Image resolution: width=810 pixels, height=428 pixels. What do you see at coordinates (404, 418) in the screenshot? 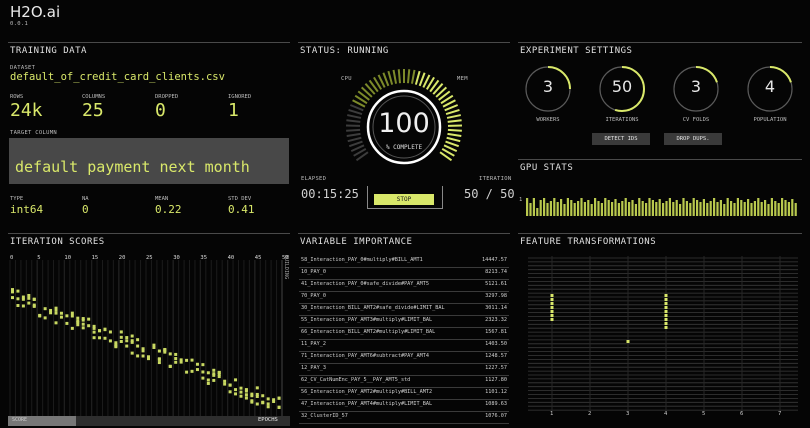
I see `table-row: 32_ClusterID_57 1076.07` at bounding box center [404, 418].